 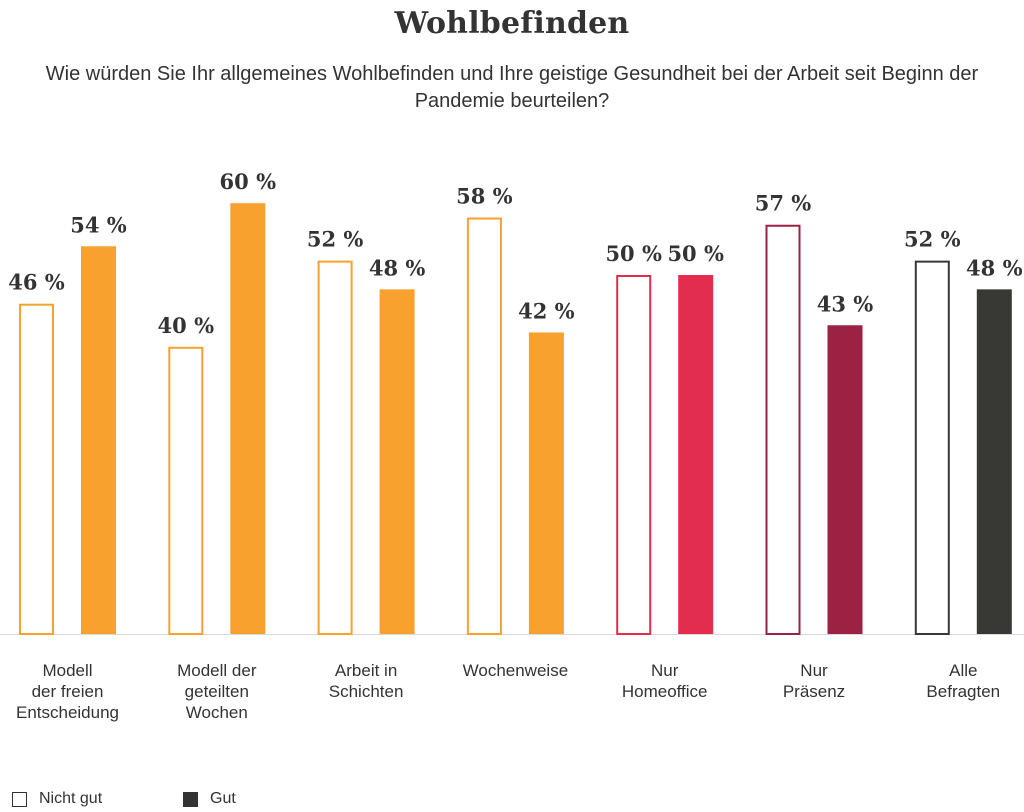 I want to click on bar-2-nicht-gut, so click(x=186, y=490).